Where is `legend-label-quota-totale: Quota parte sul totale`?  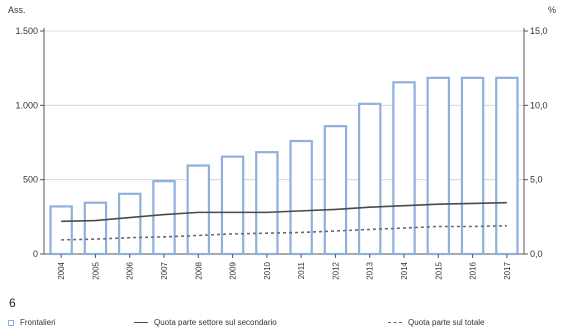
legend-label-quota-totale: Quota parte sul totale is located at coordinates (446, 322).